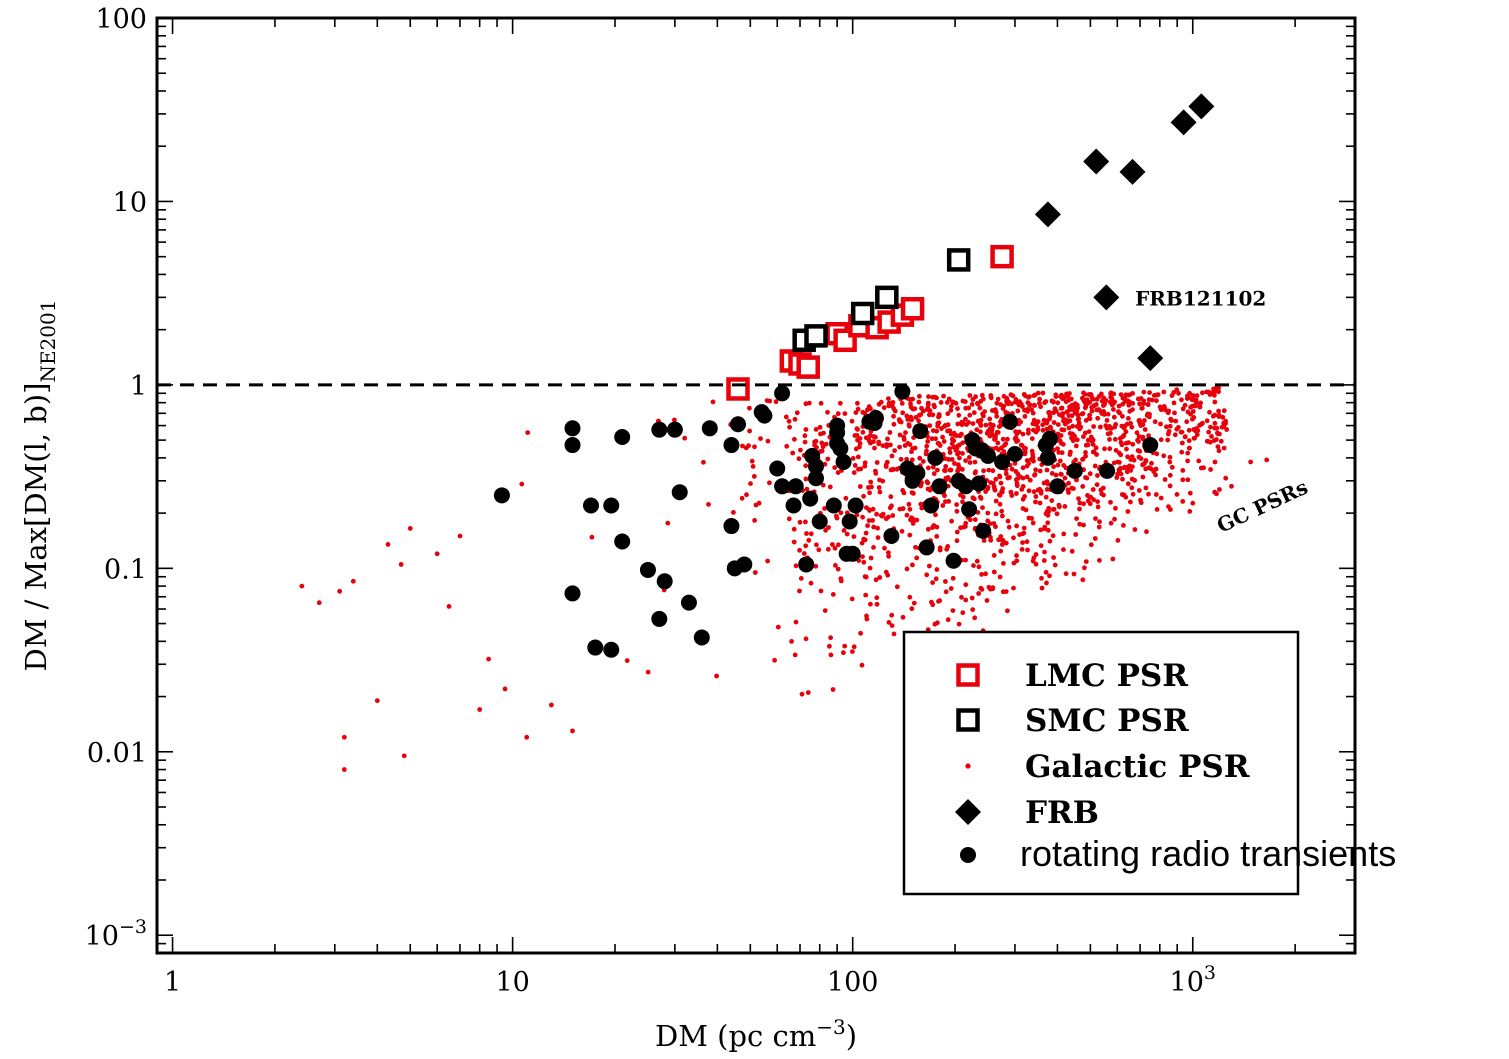 Image resolution: width=1509 pixels, height=1059 pixels. I want to click on y-tick-label: 0.1, so click(125, 569).